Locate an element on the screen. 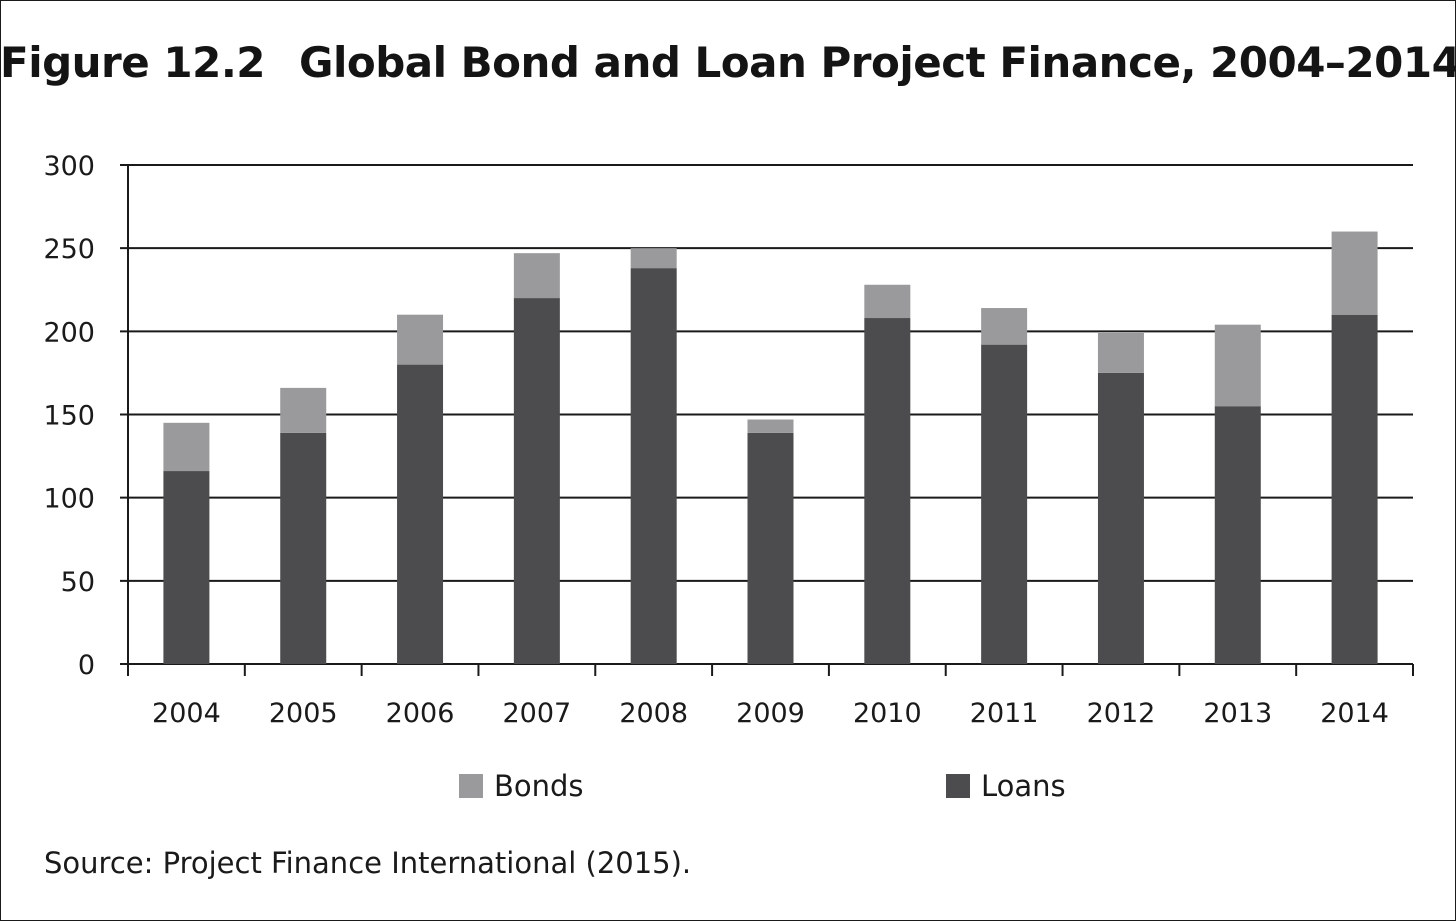 The width and height of the screenshot is (1456, 921). x-tick-label-2010: 2010 is located at coordinates (887, 713).